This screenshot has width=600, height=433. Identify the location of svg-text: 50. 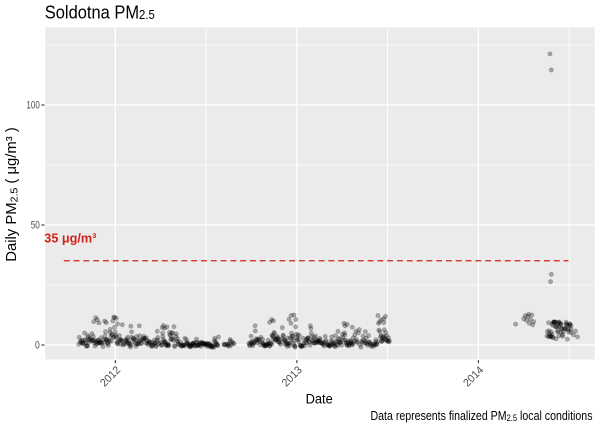
(35, 226).